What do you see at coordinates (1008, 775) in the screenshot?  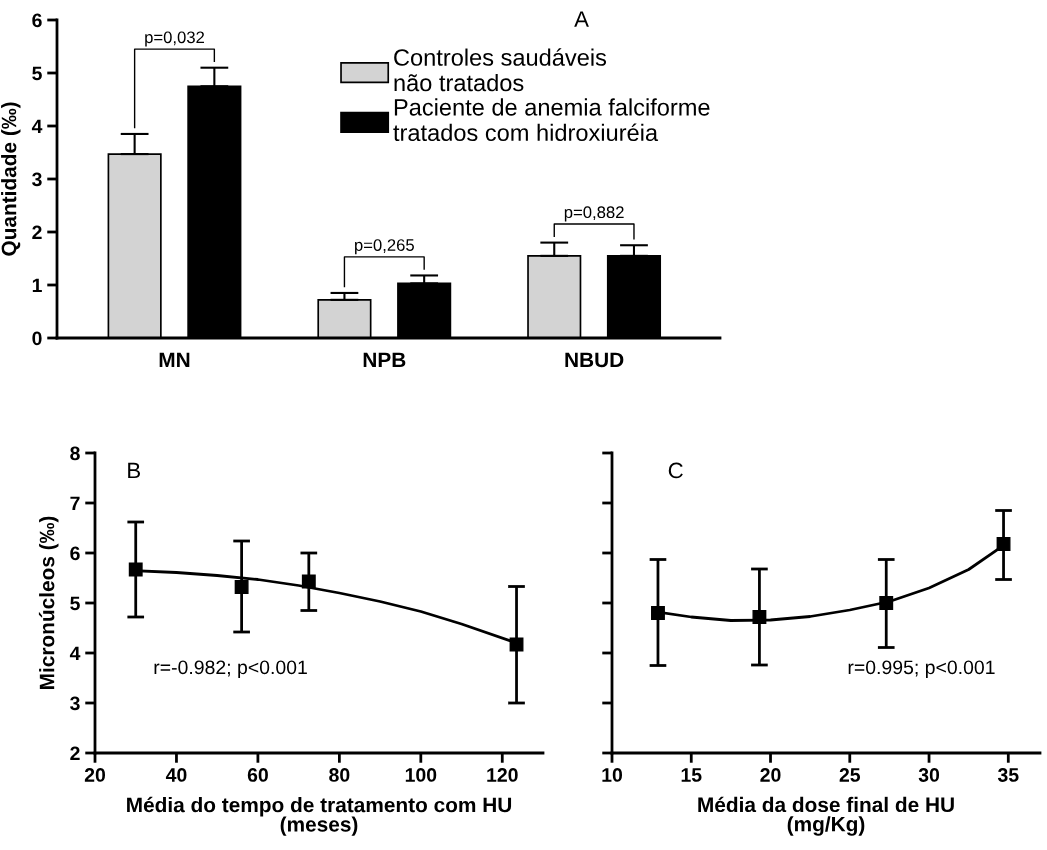 I see `x-tick-label: 35` at bounding box center [1008, 775].